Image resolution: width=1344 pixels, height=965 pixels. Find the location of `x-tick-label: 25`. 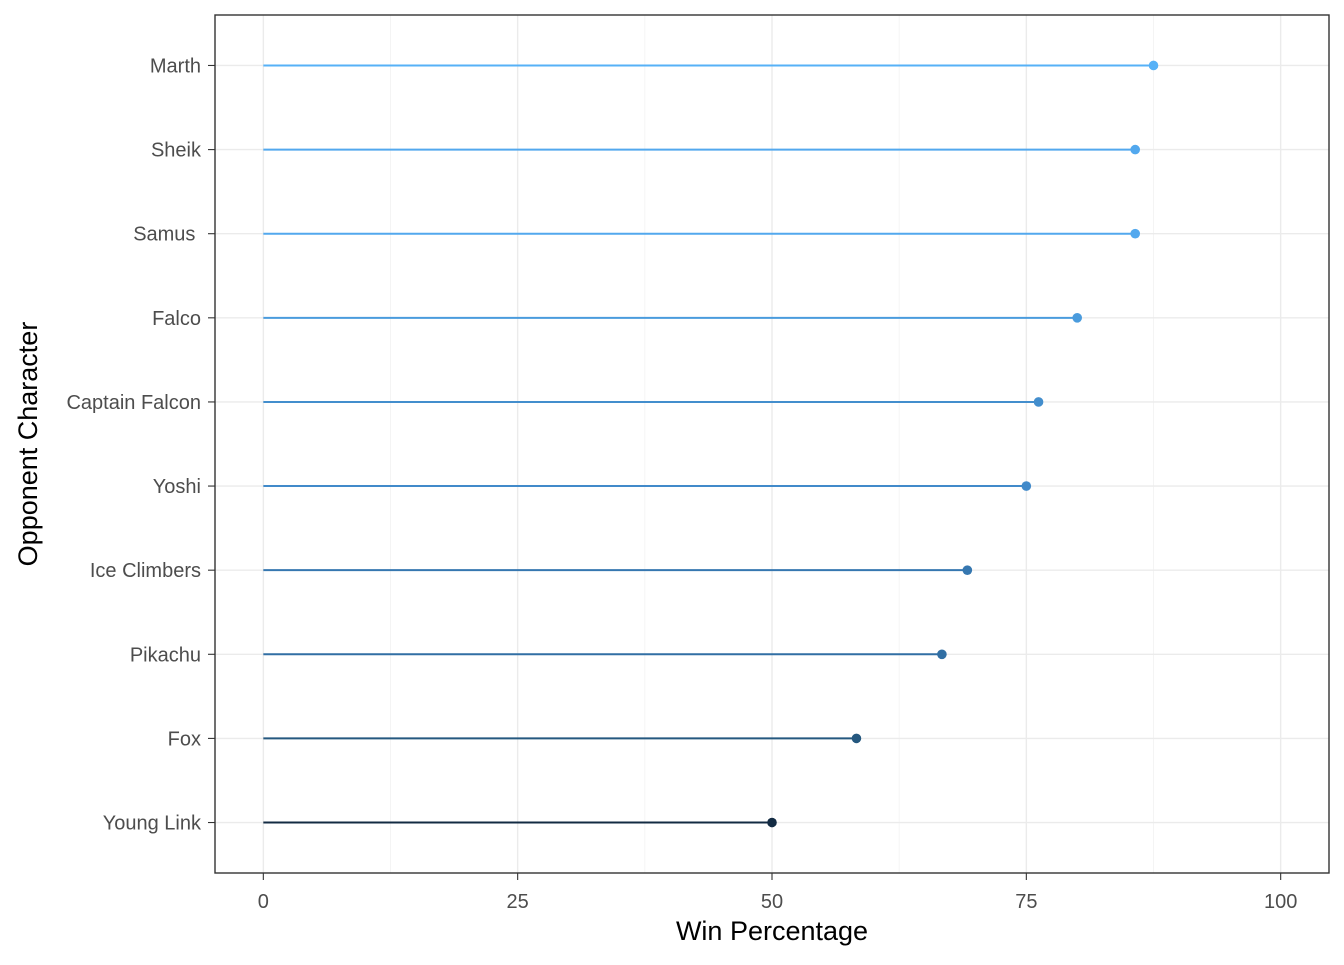

x-tick-label: 25 is located at coordinates (518, 902).